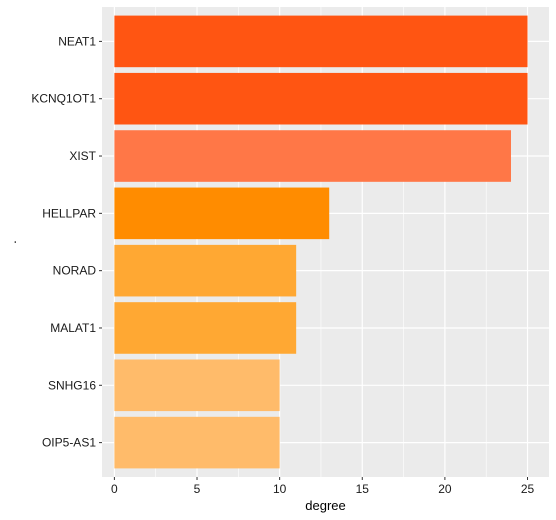 The height and width of the screenshot is (520, 556). What do you see at coordinates (73, 328) in the screenshot?
I see `y-tick-label: MALAT1` at bounding box center [73, 328].